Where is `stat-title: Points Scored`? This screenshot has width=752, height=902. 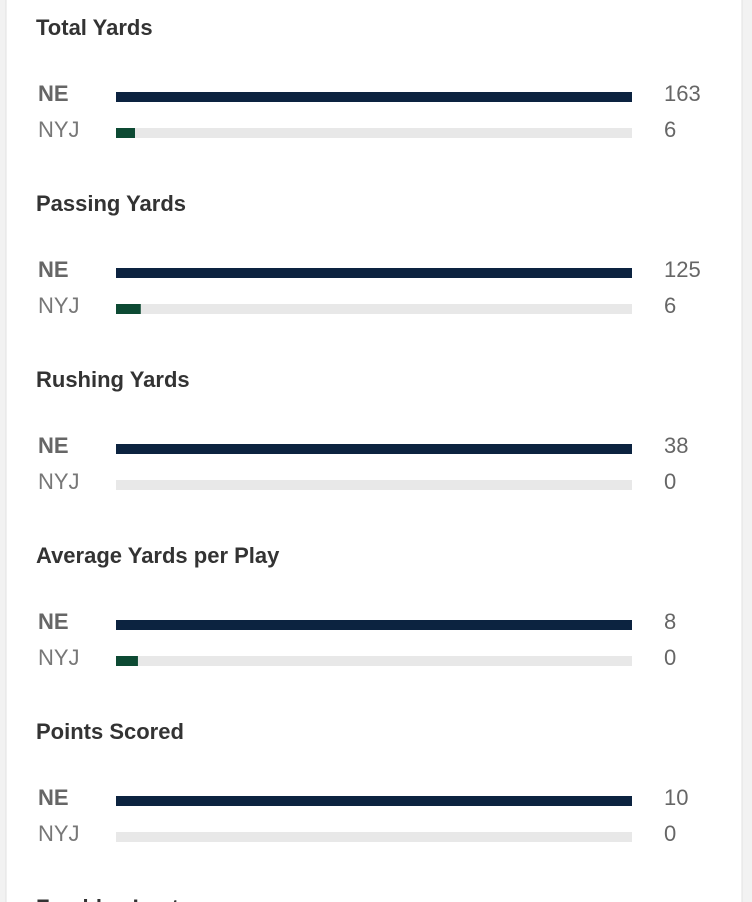
stat-title: Points Scored is located at coordinates (110, 731).